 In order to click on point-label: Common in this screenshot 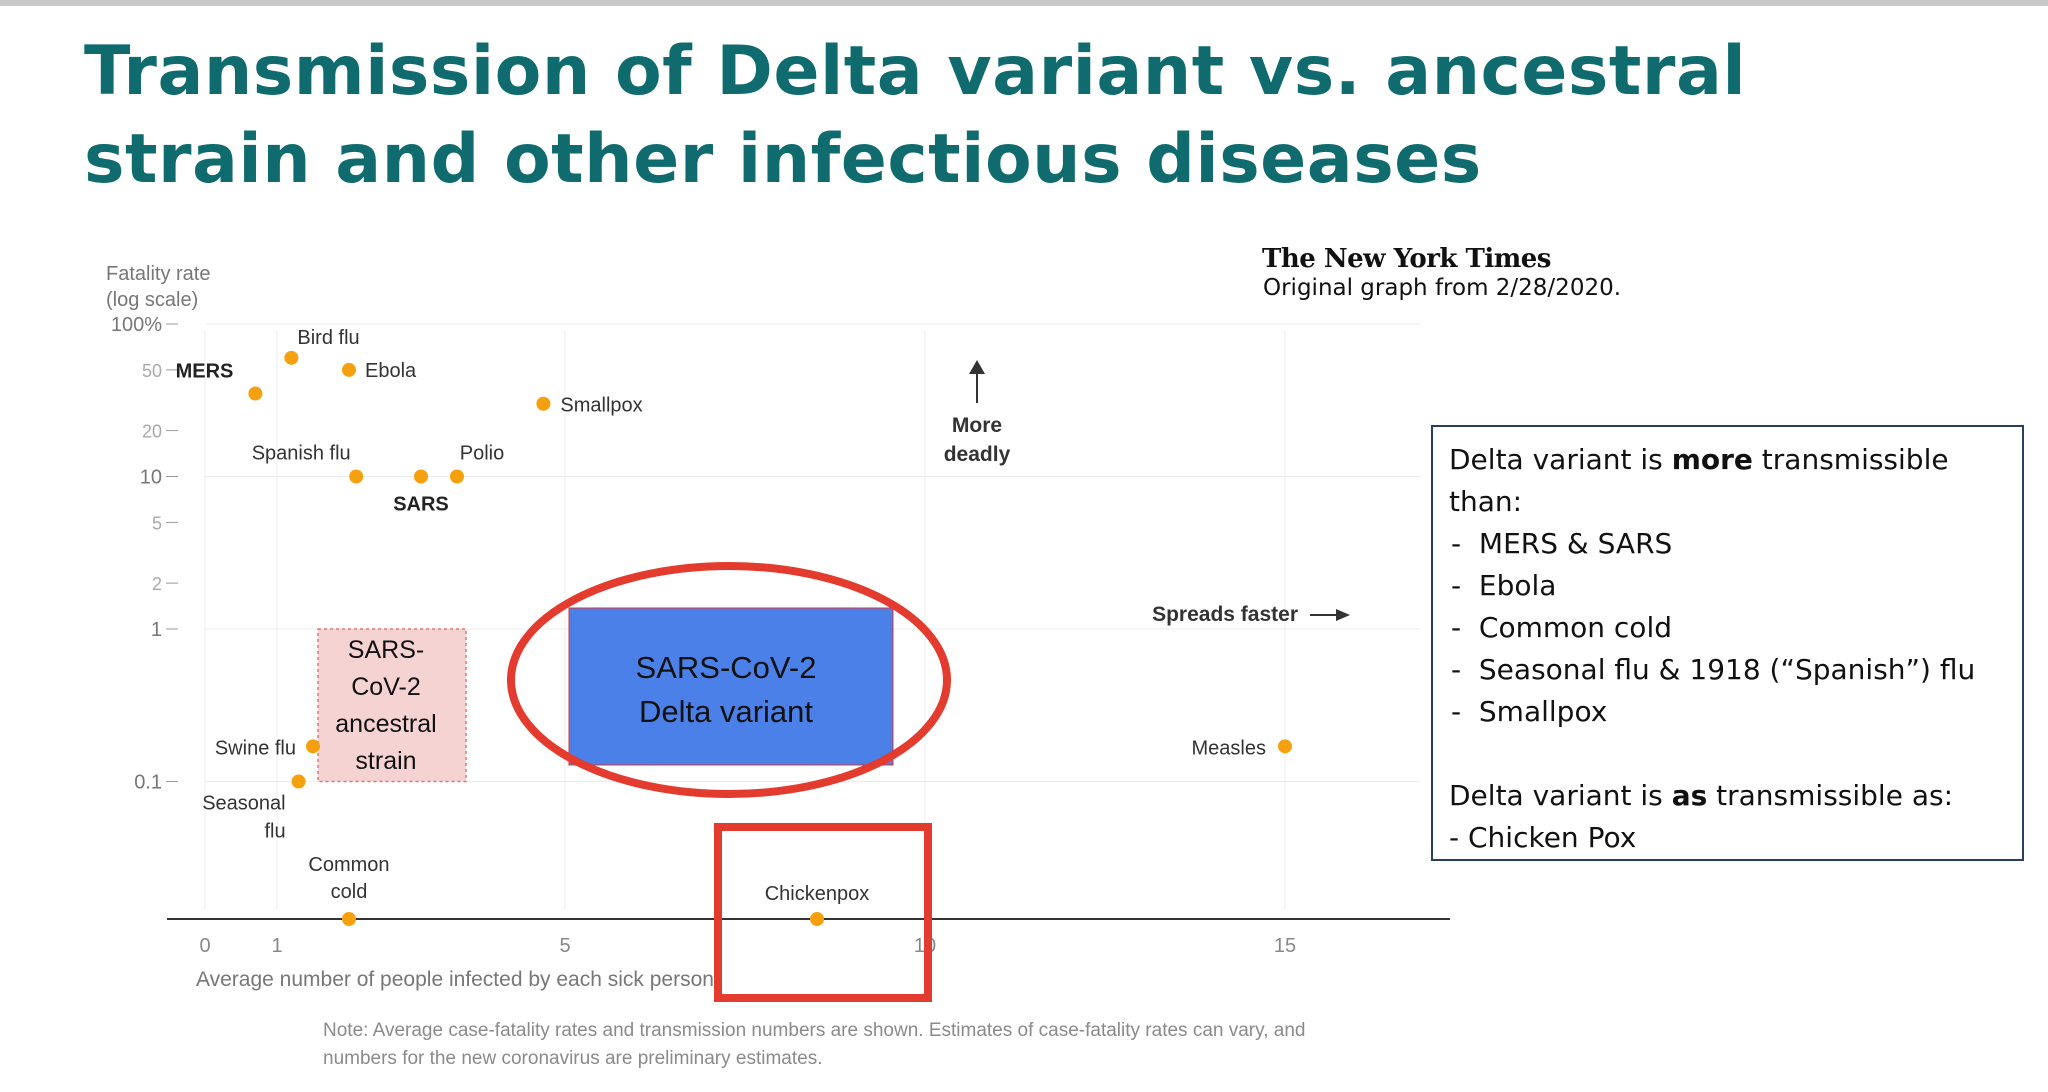, I will do `click(348, 865)`.